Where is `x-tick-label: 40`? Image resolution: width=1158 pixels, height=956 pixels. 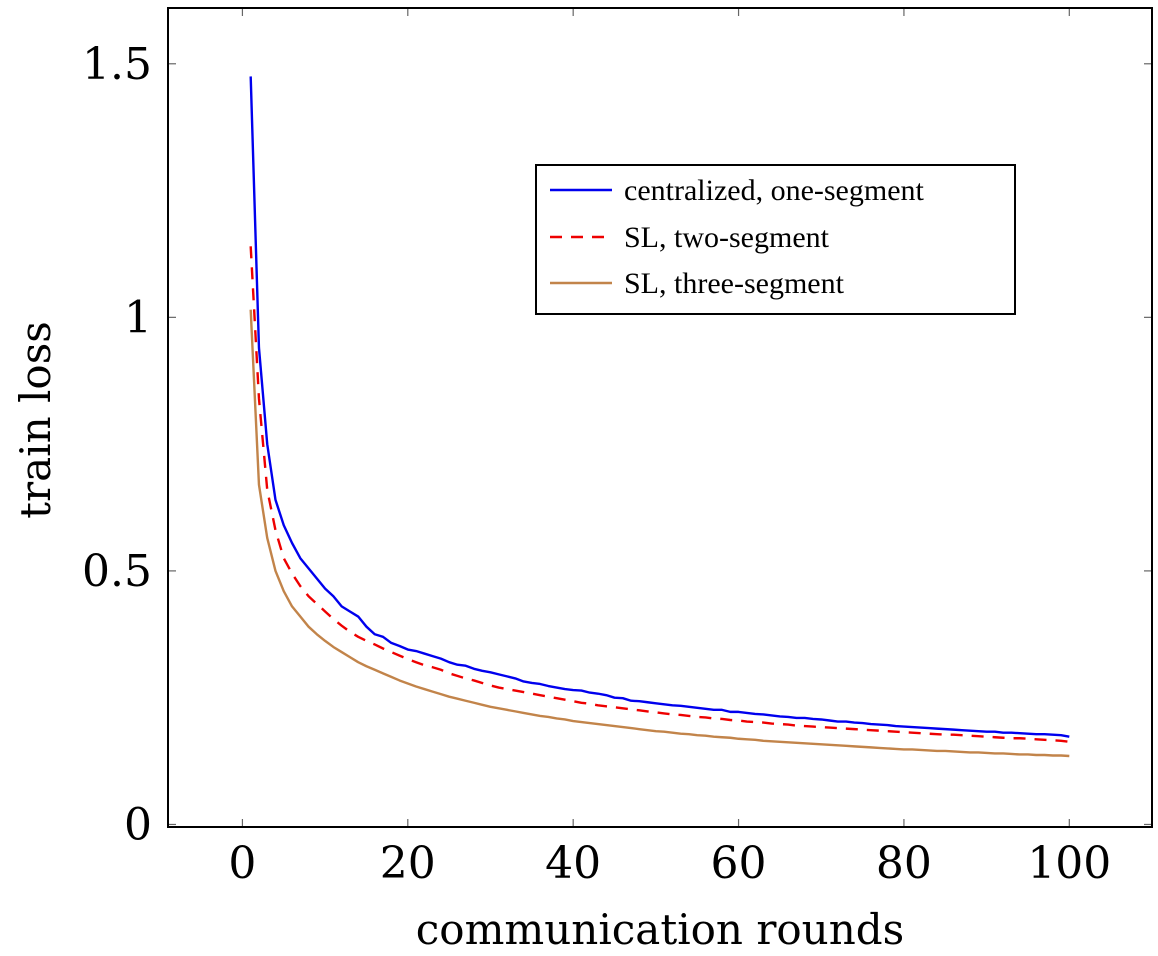
x-tick-label: 40 is located at coordinates (573, 863).